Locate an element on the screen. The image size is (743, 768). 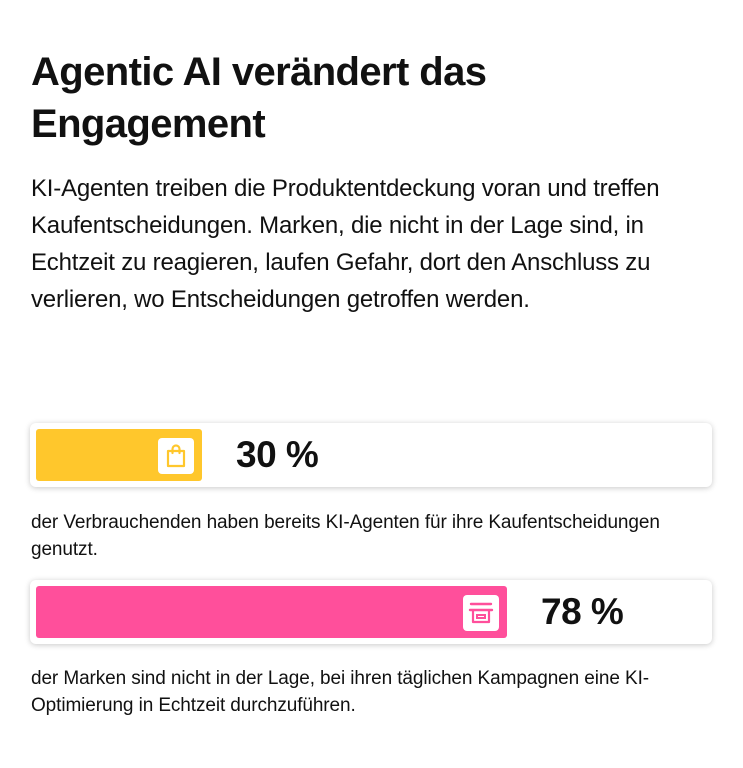
storefront-icon is located at coordinates (481, 613).